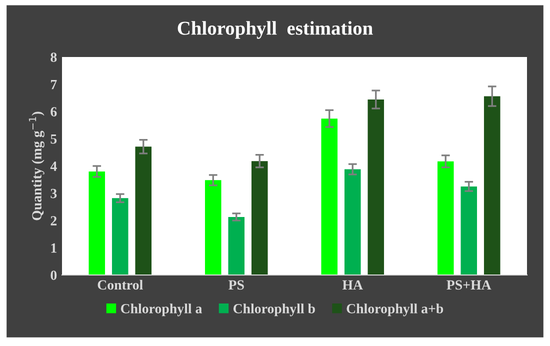 This screenshot has height=346, width=550. What do you see at coordinates (53, 275) in the screenshot?
I see `y-tick-label: 0` at bounding box center [53, 275].